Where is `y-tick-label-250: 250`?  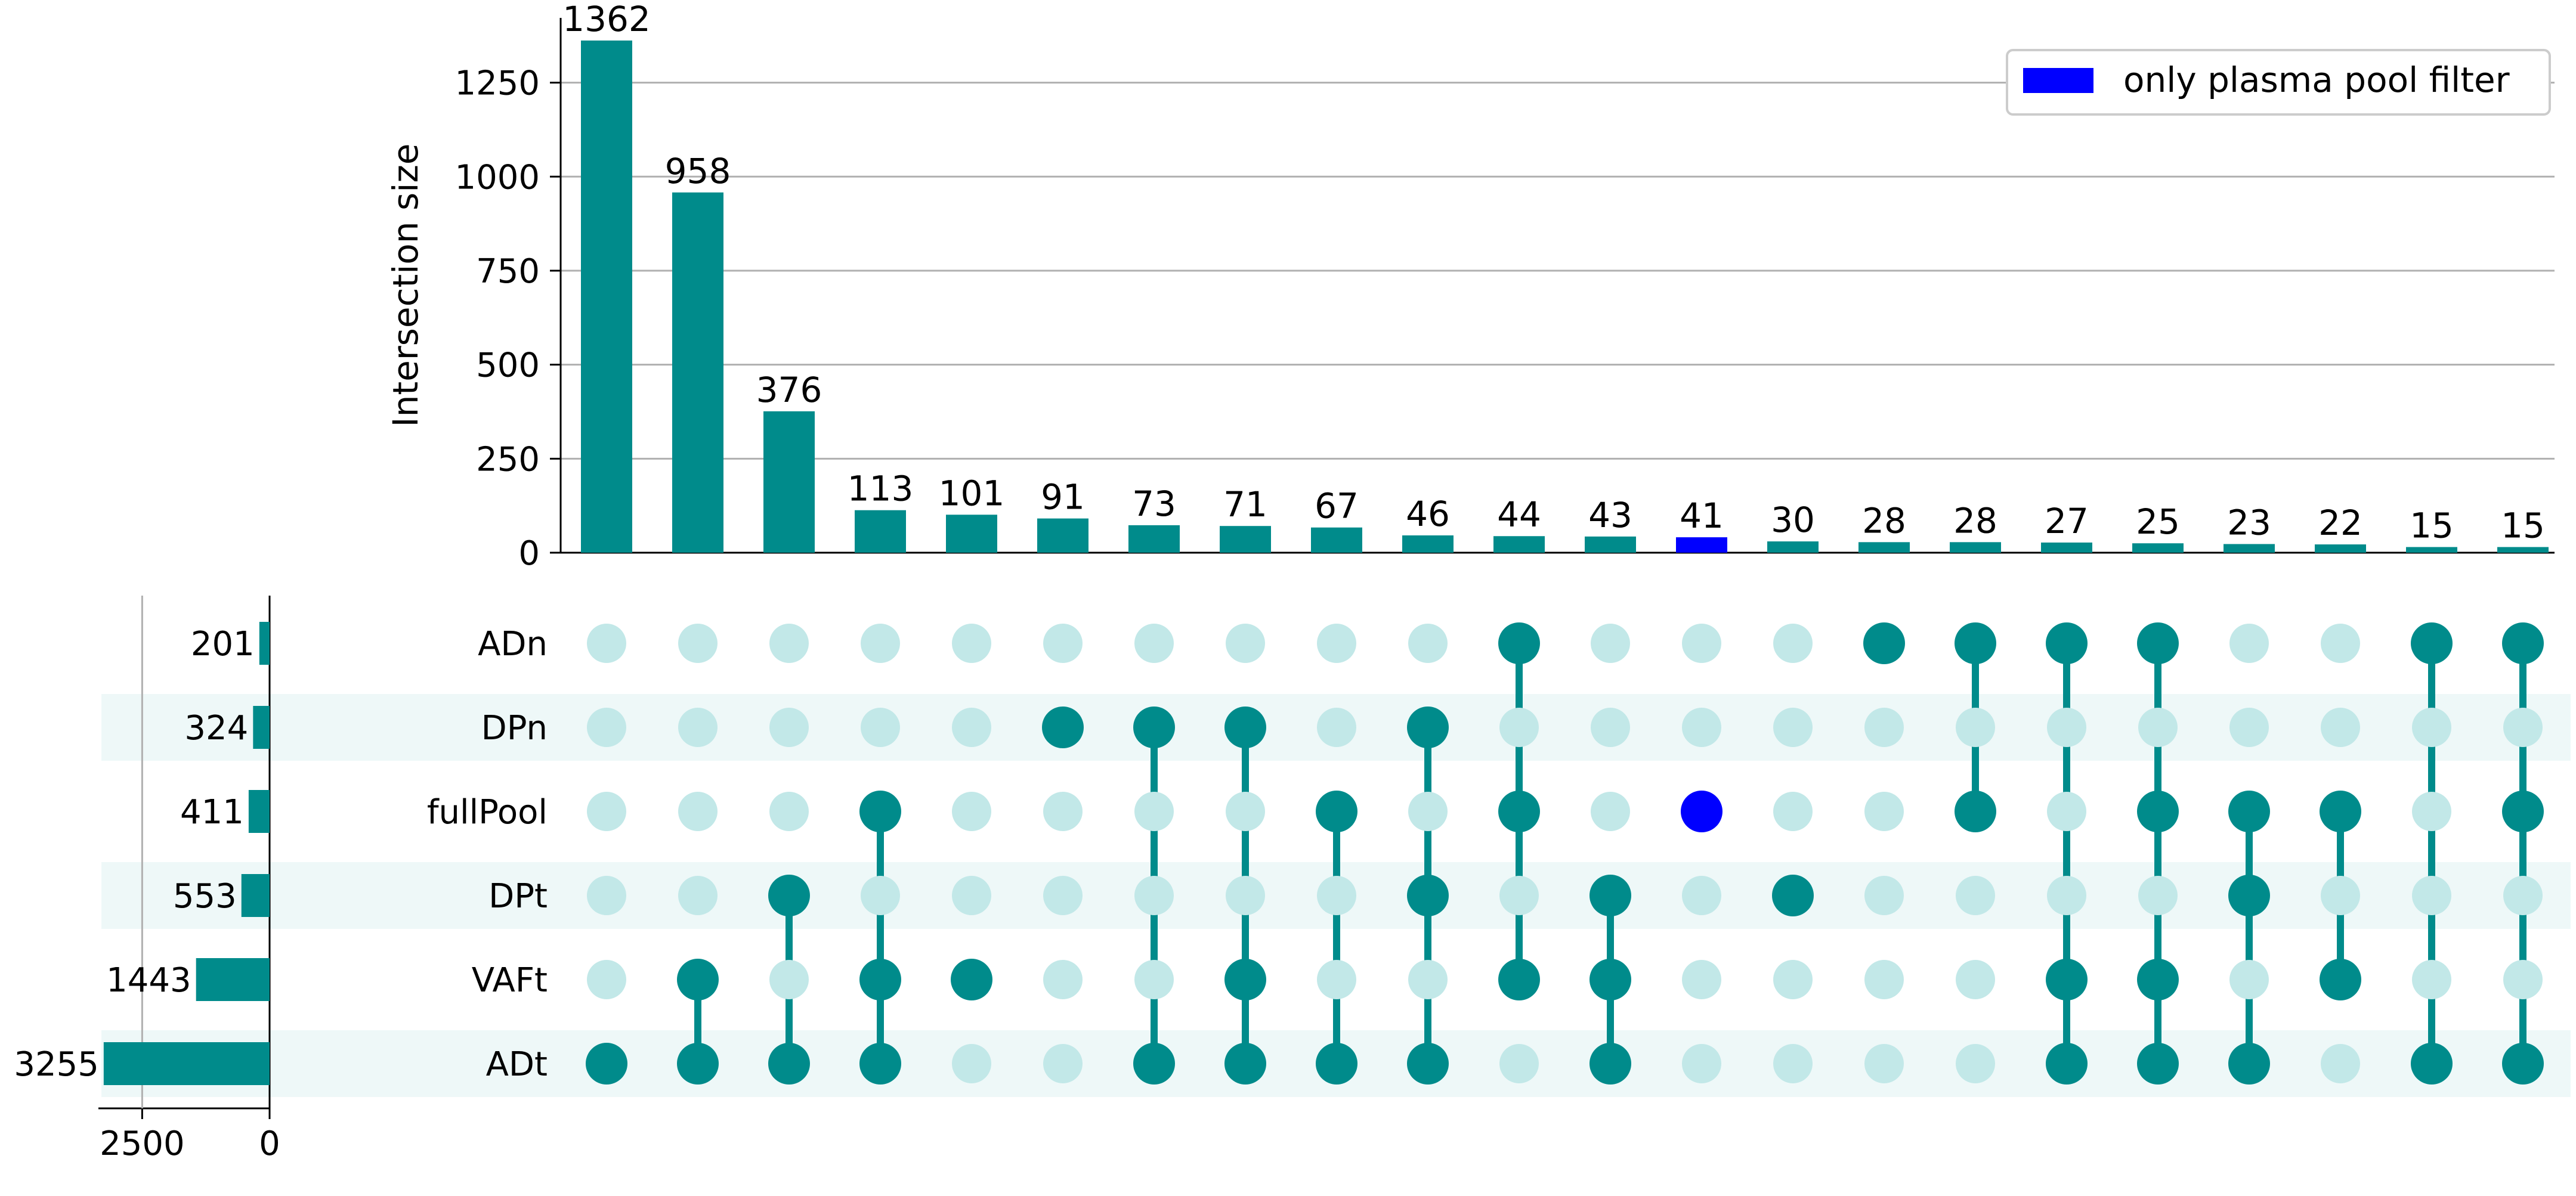 y-tick-label-250: 250 is located at coordinates (508, 459).